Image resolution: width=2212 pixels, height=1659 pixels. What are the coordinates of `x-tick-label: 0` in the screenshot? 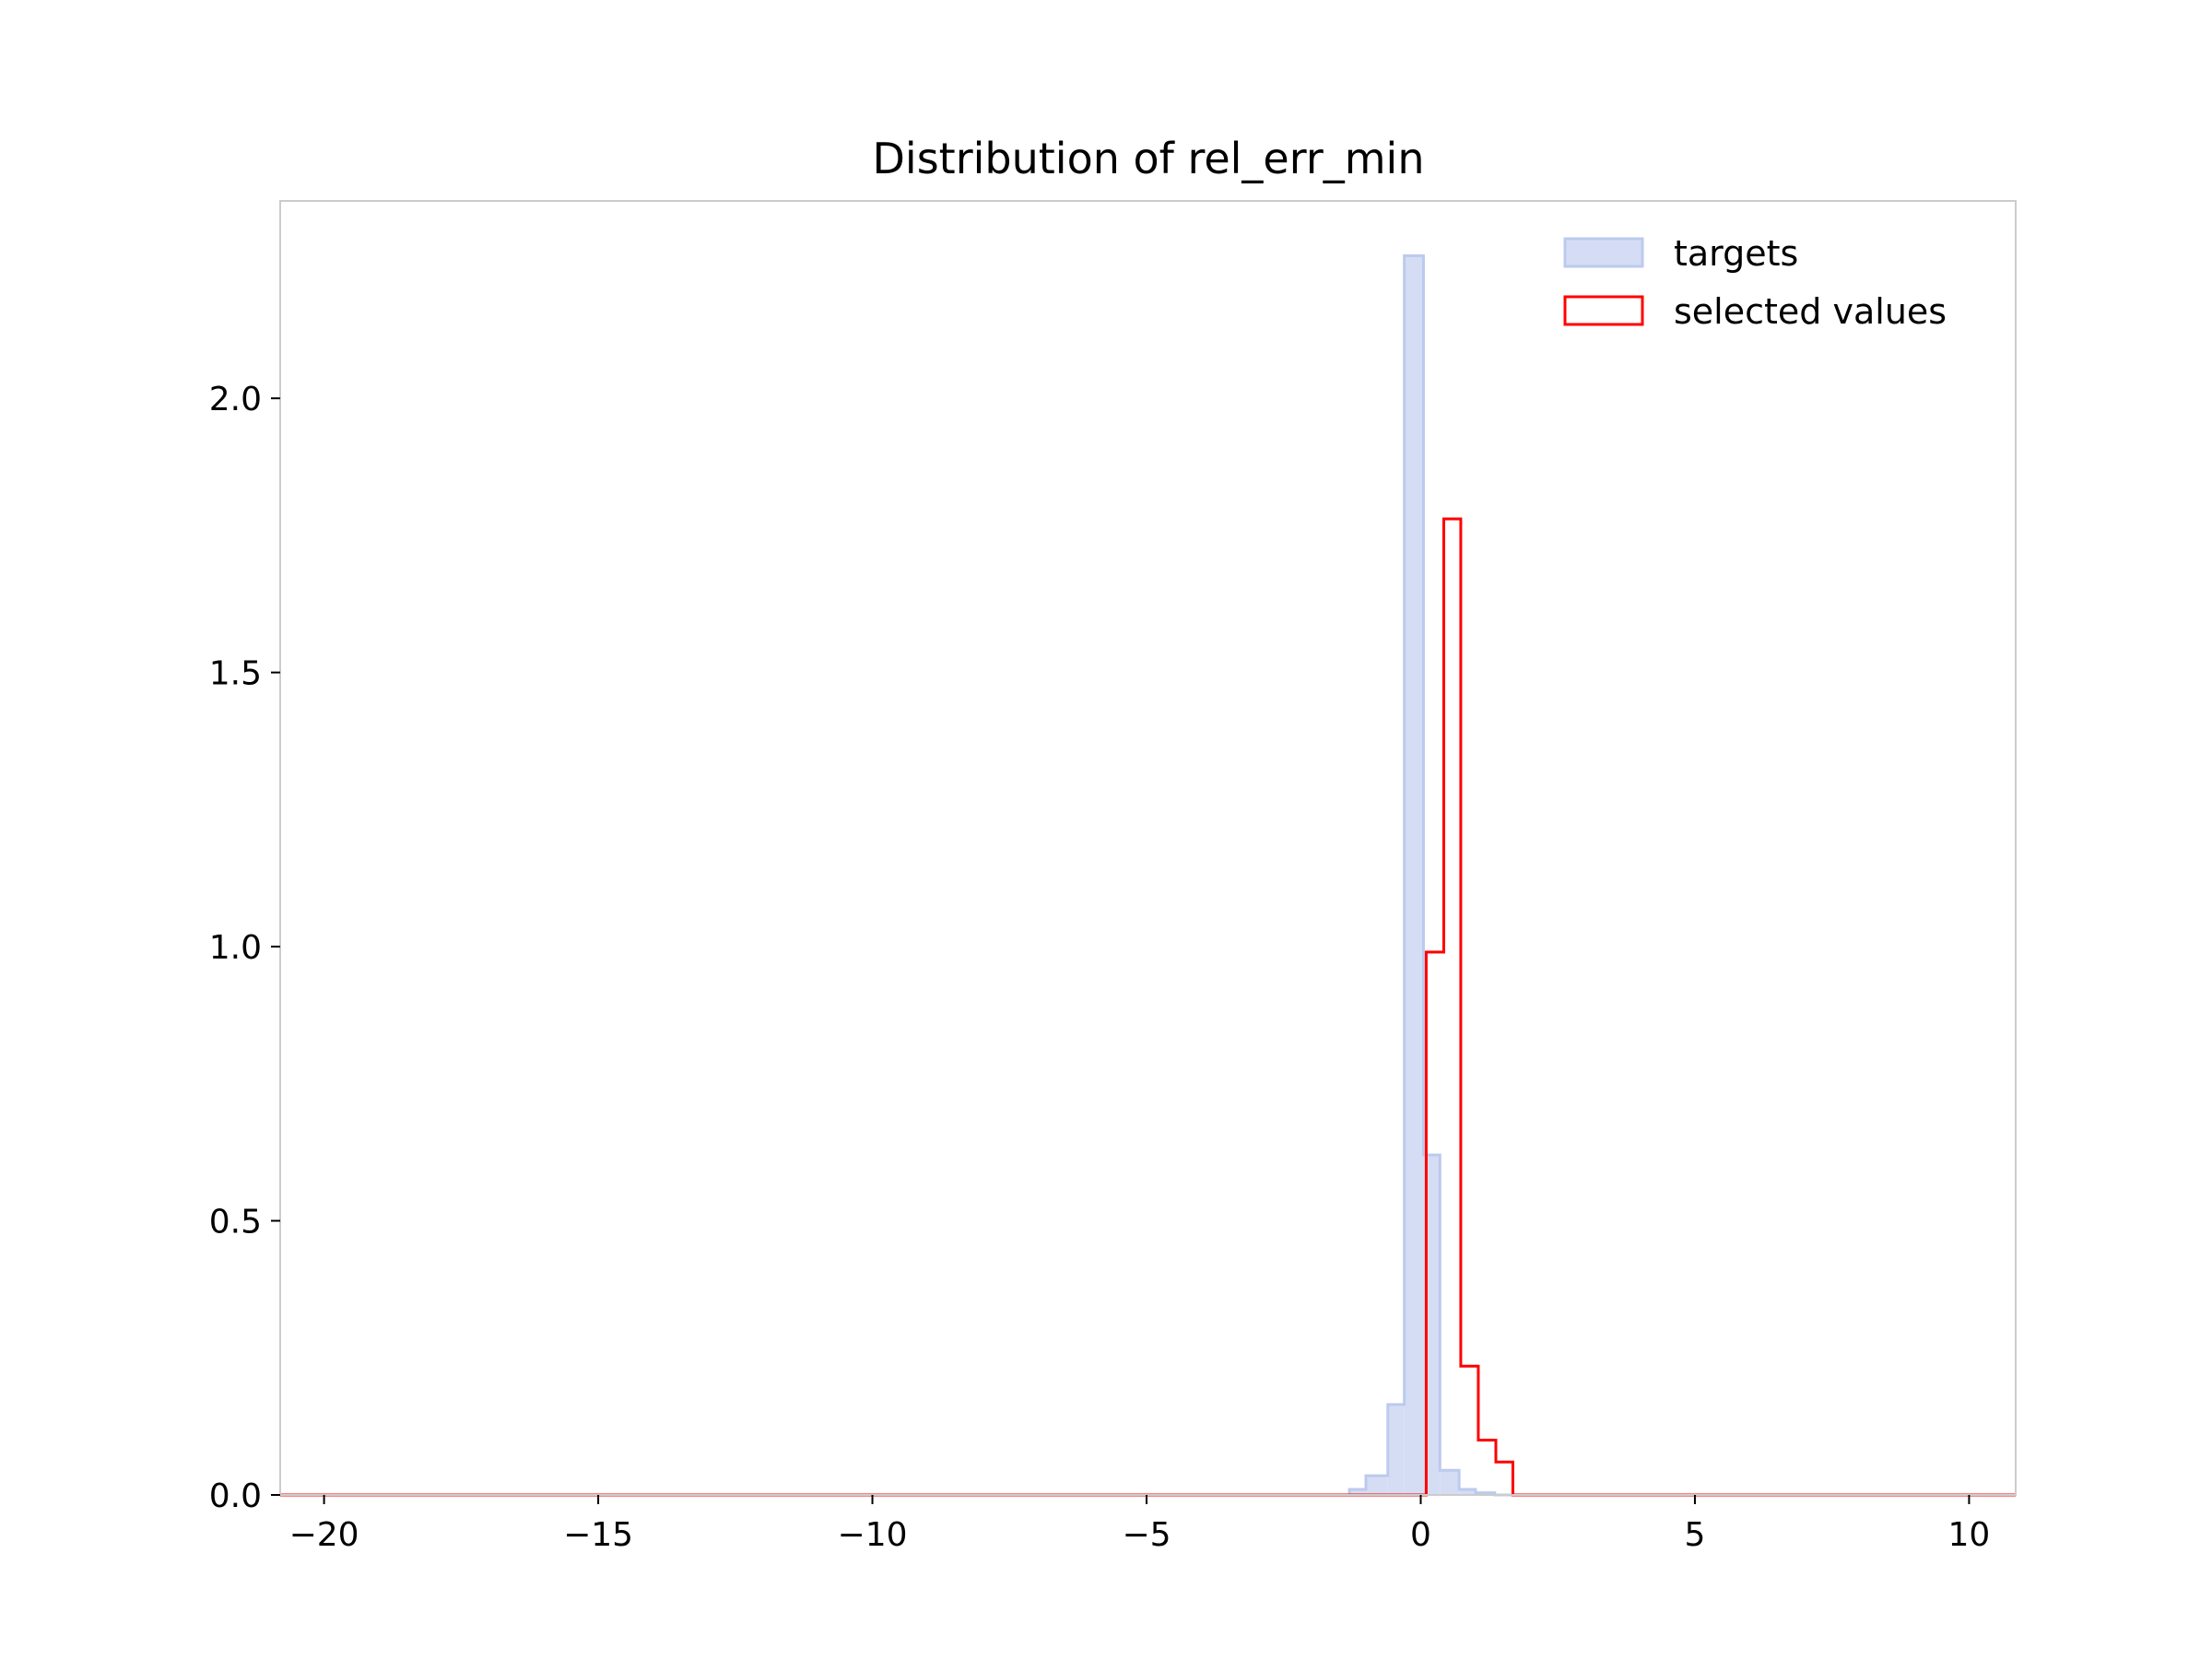 It's located at (1420, 1535).